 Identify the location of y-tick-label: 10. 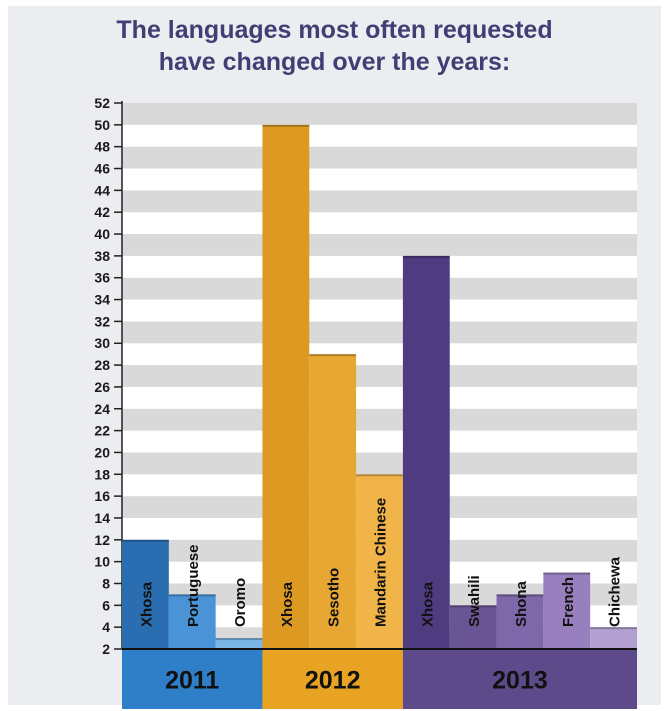
(102, 562).